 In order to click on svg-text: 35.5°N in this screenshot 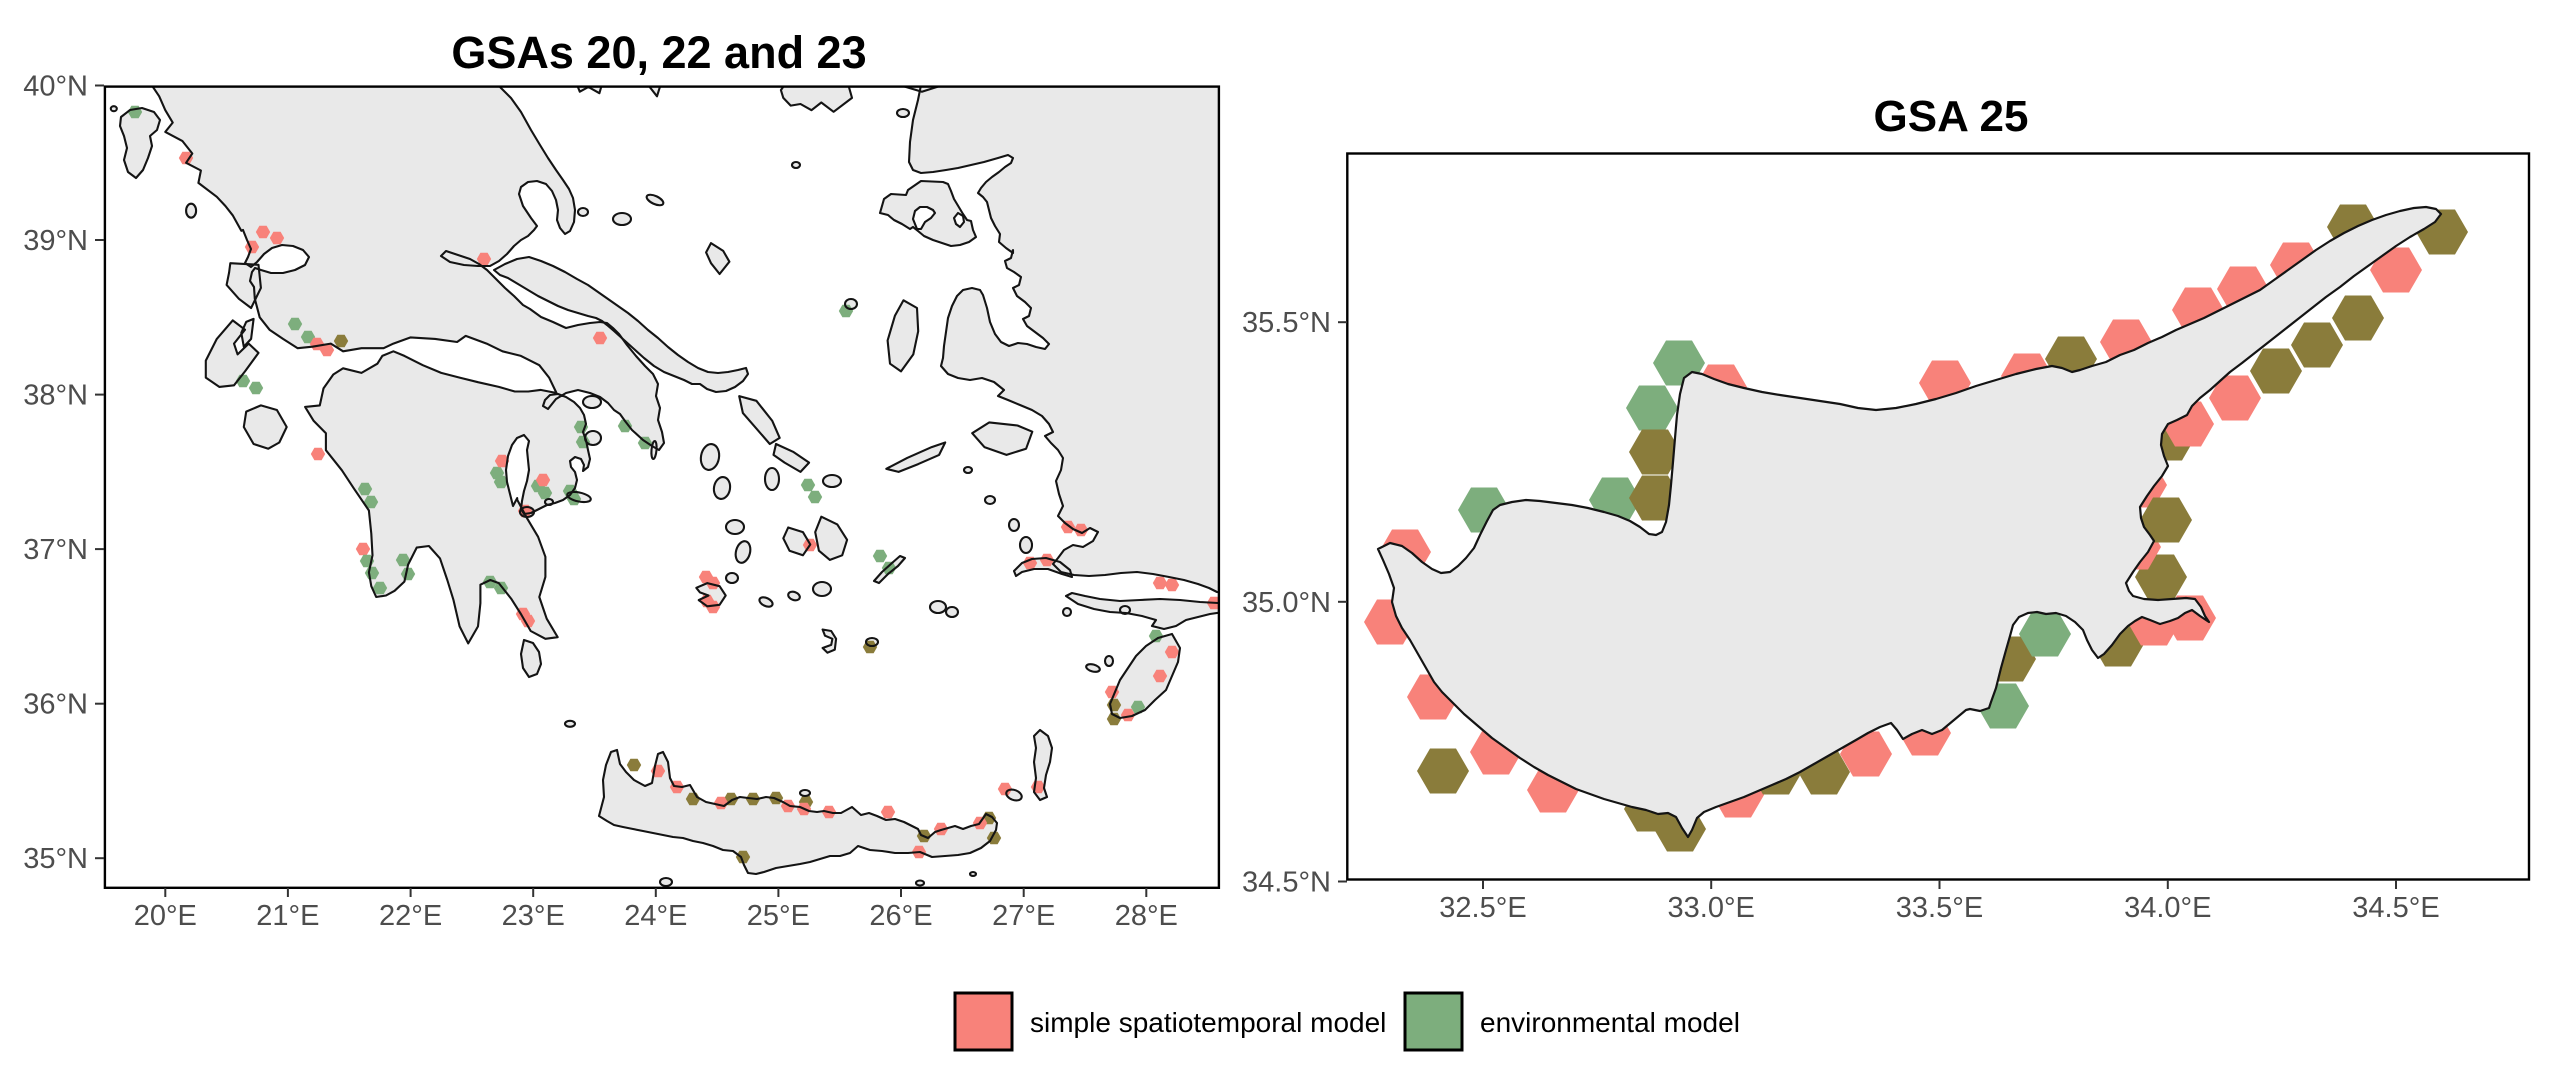, I will do `click(1286, 323)`.